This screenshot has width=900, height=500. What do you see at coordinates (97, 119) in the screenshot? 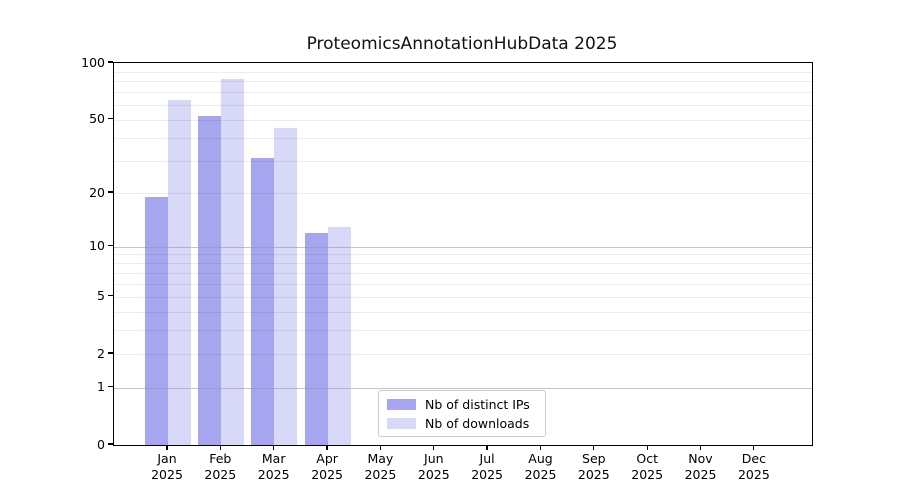
I see `y-tick-label-50: 50` at bounding box center [97, 119].